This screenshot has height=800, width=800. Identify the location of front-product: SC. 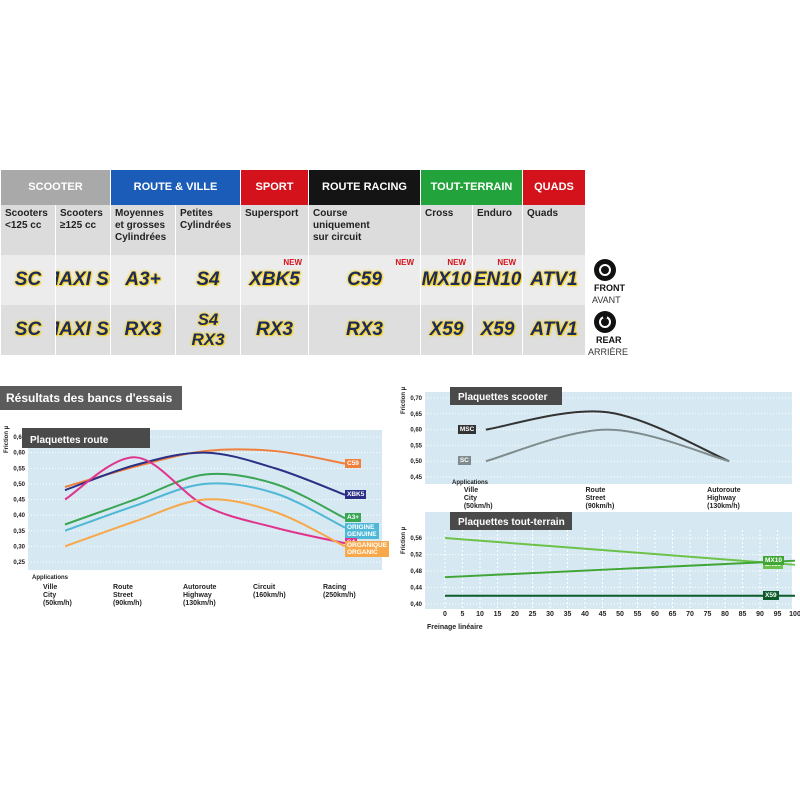
(27, 280).